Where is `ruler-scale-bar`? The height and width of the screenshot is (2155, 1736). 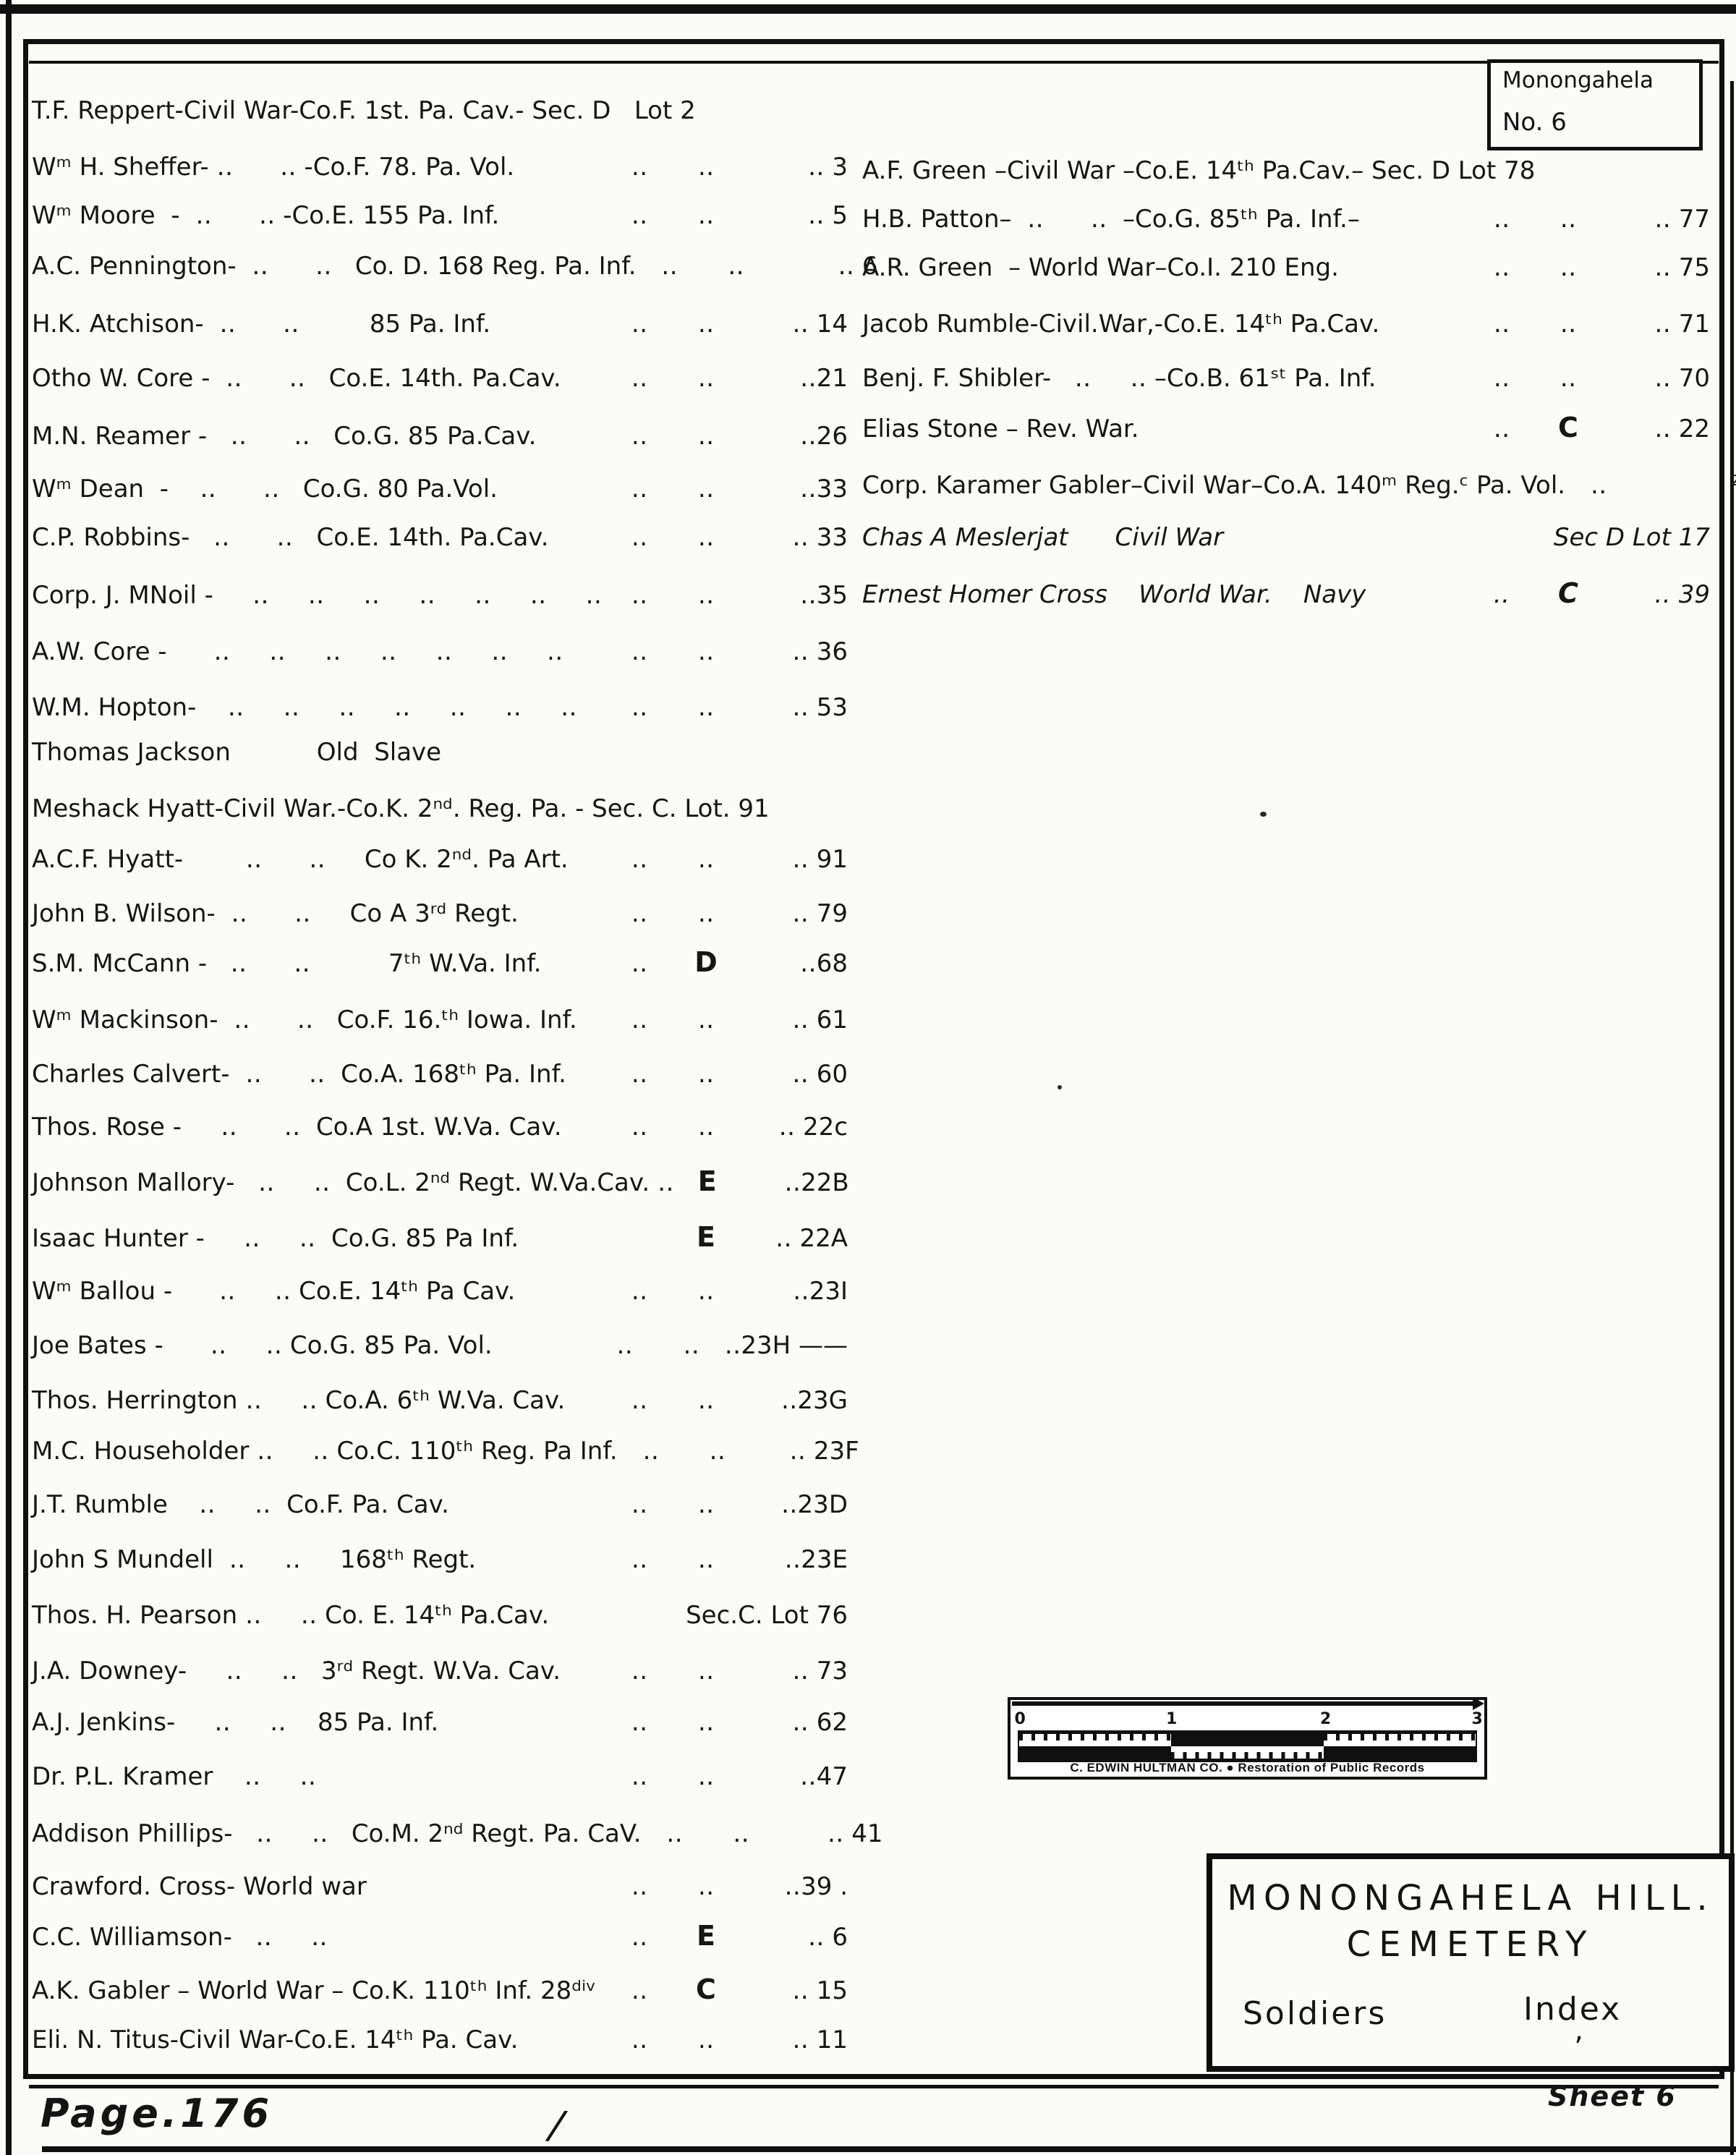
ruler-scale-bar is located at coordinates (1247, 1746).